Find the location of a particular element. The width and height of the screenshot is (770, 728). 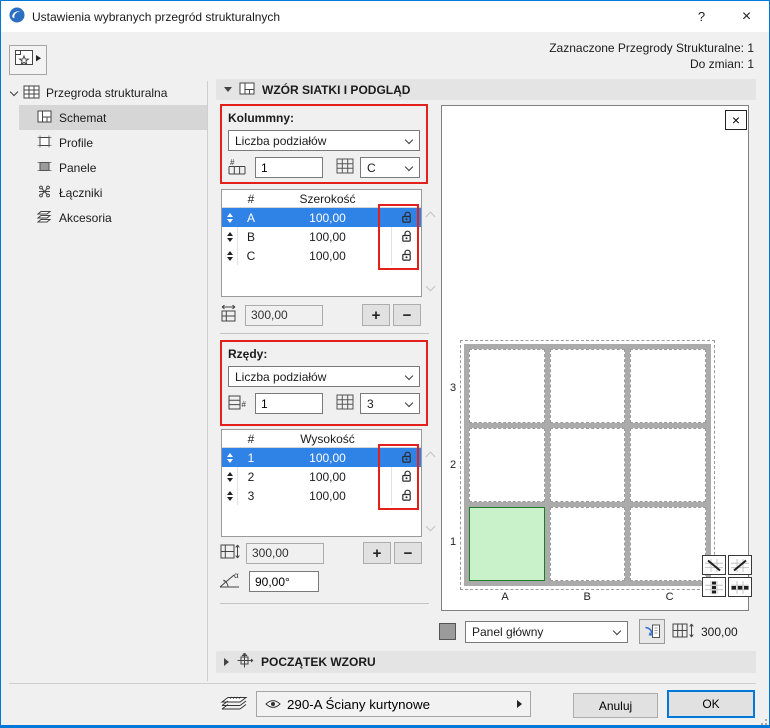

expand-triangle-icon is located at coordinates (226, 662).